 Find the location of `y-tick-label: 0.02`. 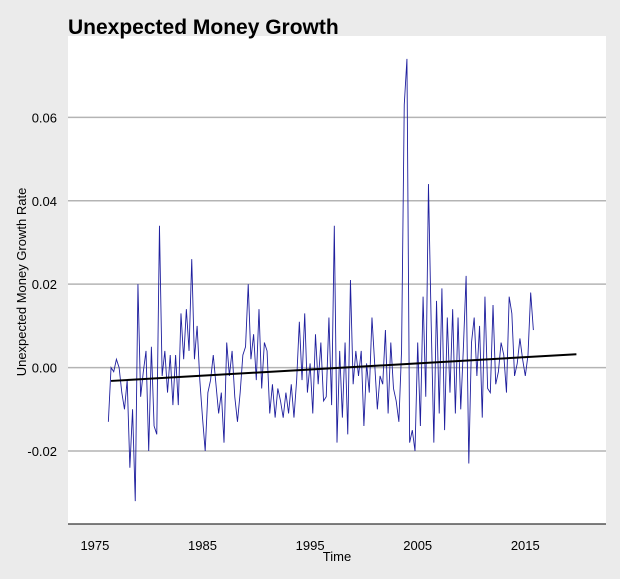

y-tick-label: 0.02 is located at coordinates (44, 284).